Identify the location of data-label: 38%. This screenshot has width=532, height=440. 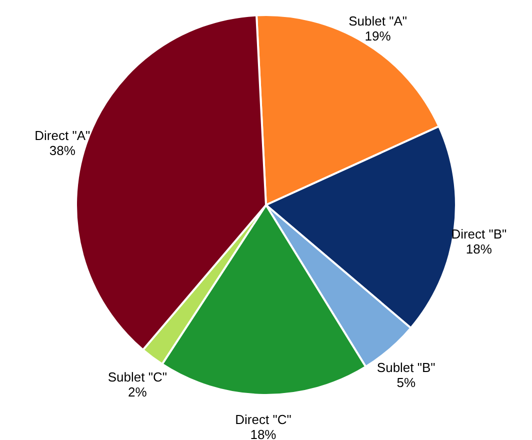
(62, 150).